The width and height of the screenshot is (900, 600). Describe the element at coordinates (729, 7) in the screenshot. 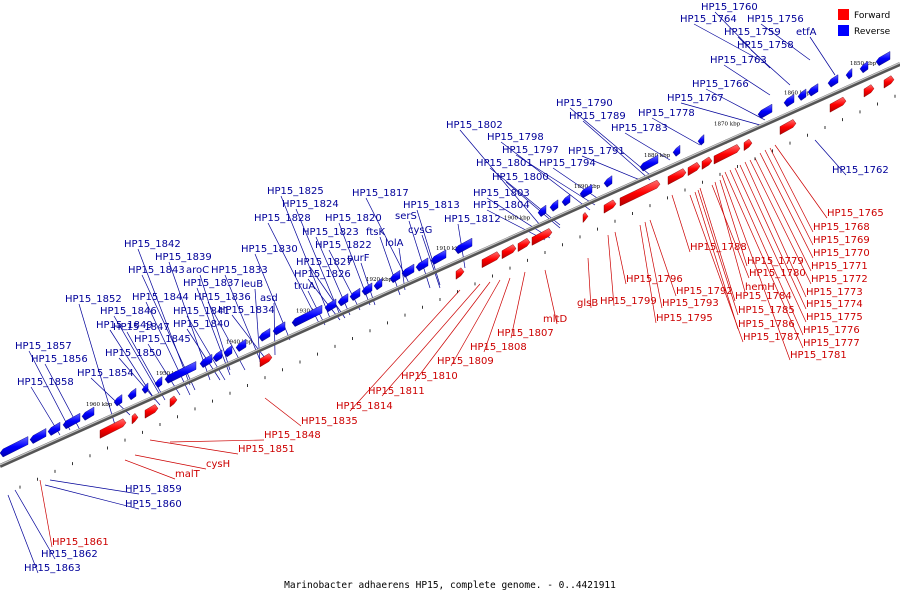

I see `reverse-gene-label: HP15_1760` at that location.